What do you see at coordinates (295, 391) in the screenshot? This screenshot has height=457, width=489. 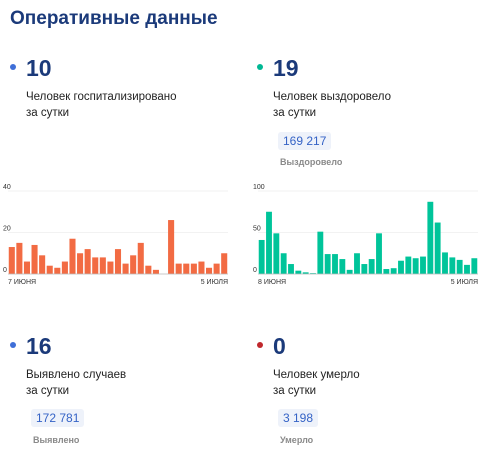 I see `deaths-line2: за сутки` at bounding box center [295, 391].